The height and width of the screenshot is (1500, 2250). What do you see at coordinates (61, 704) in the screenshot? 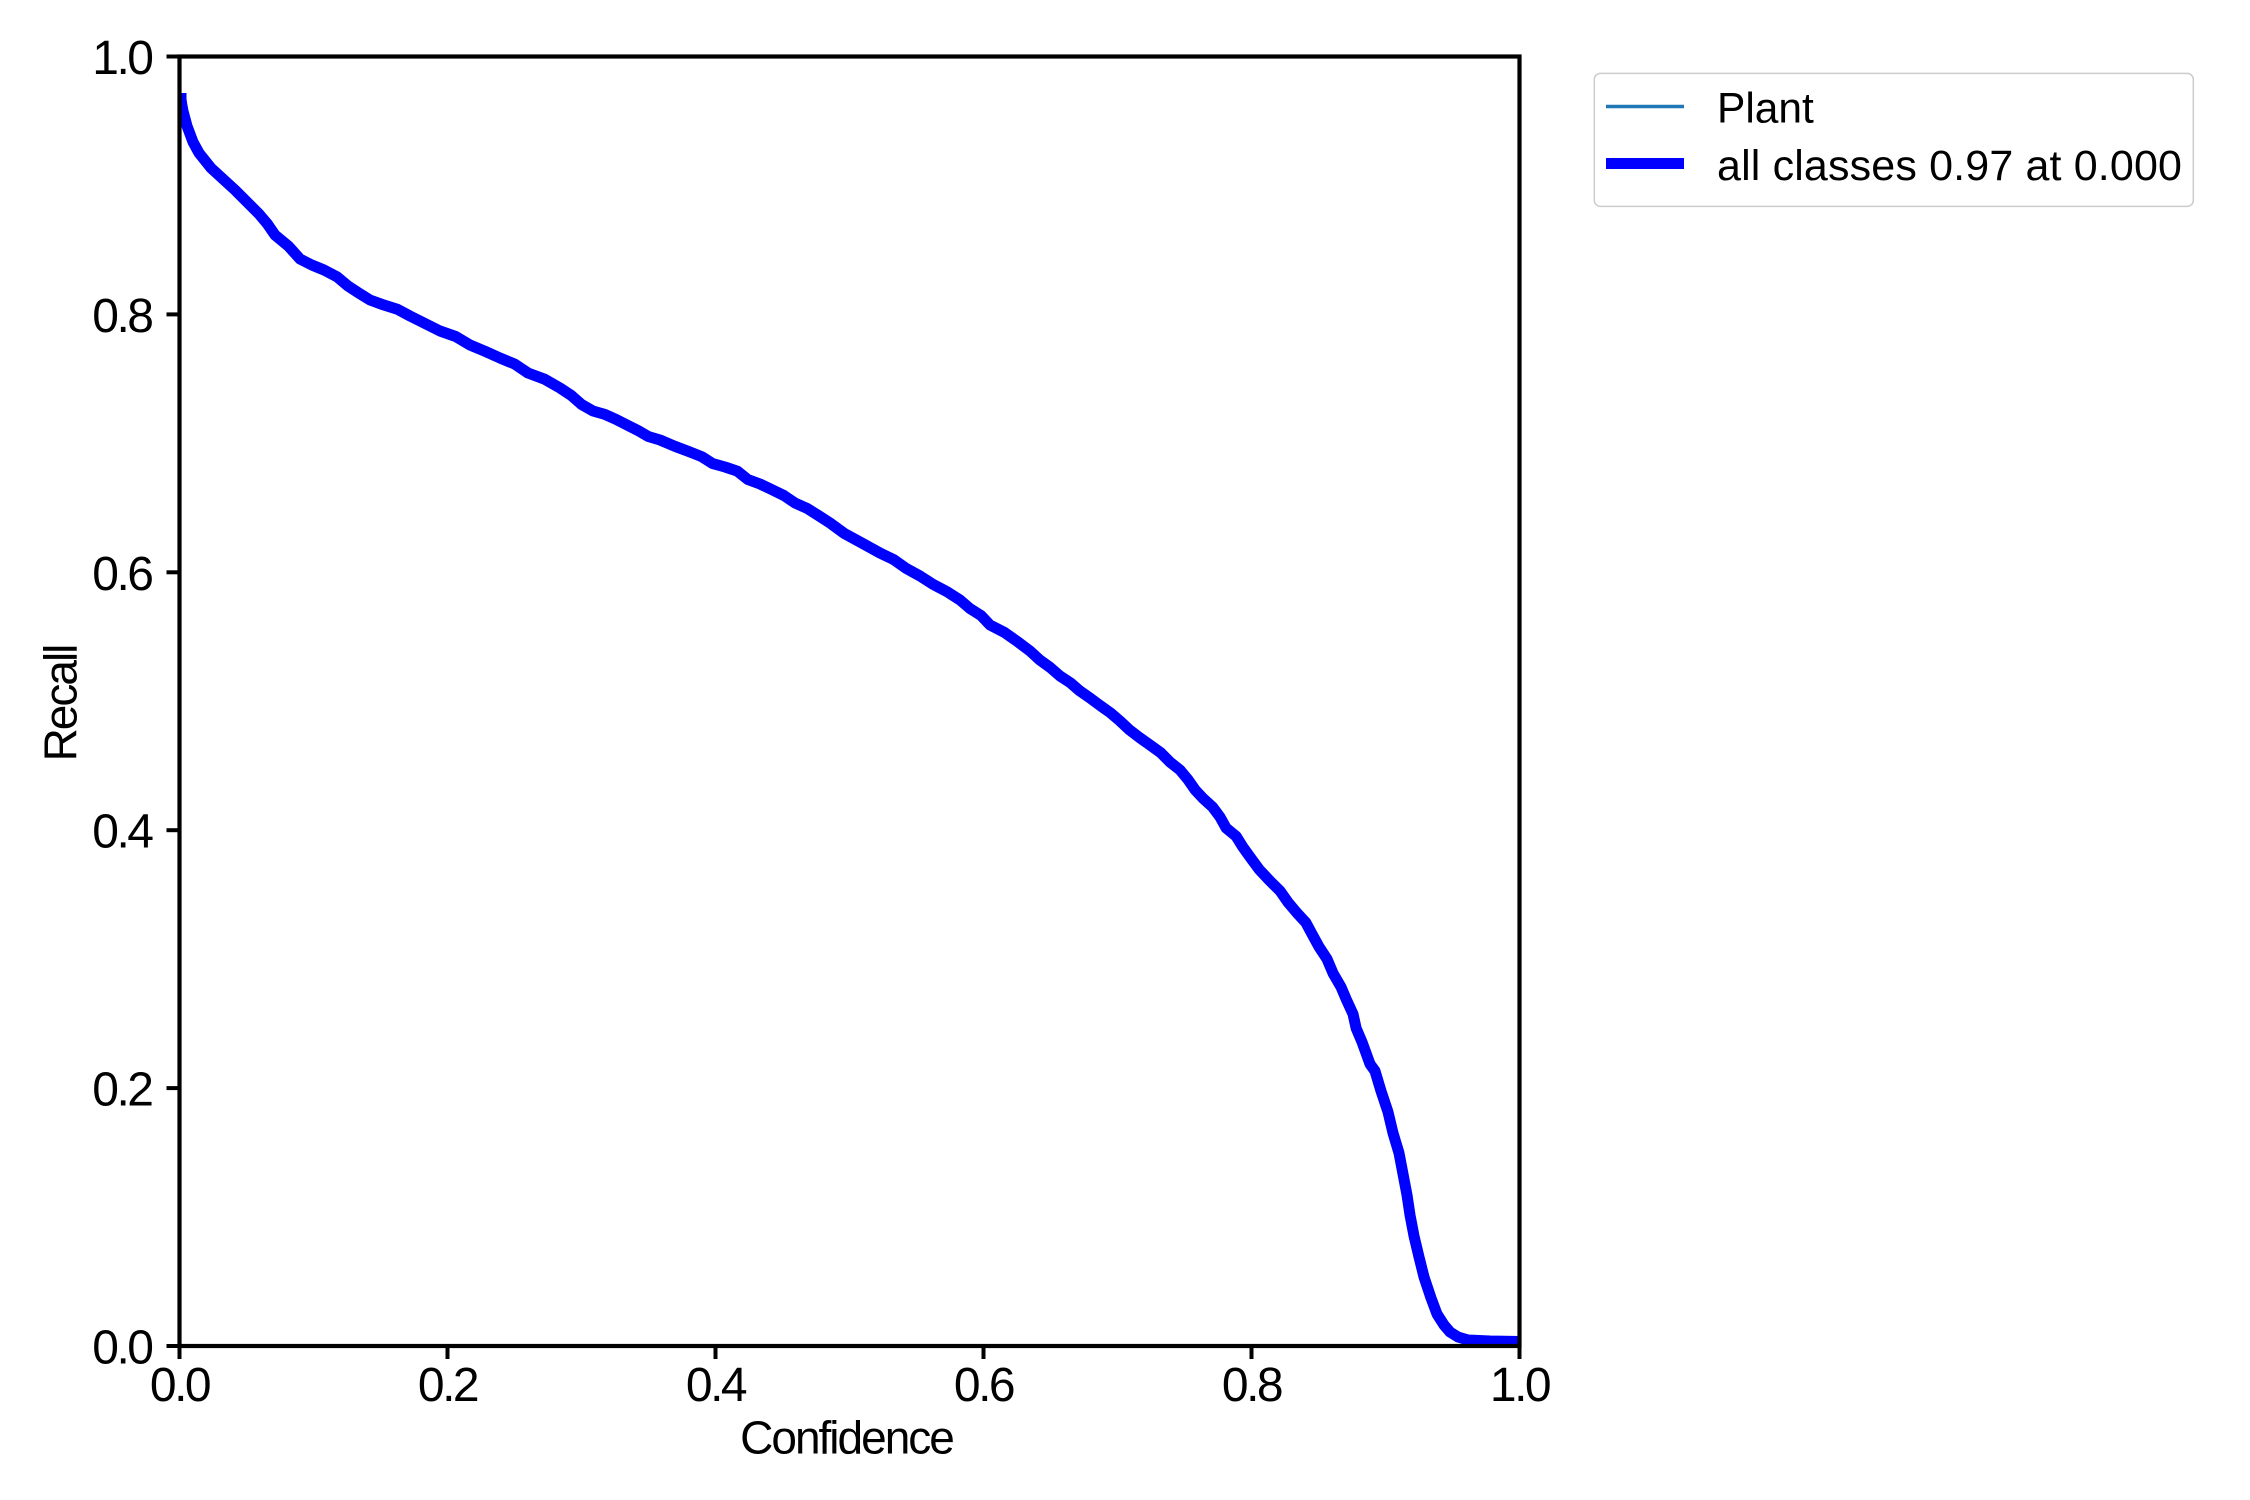
I see `svg-text: Recall` at bounding box center [61, 704].